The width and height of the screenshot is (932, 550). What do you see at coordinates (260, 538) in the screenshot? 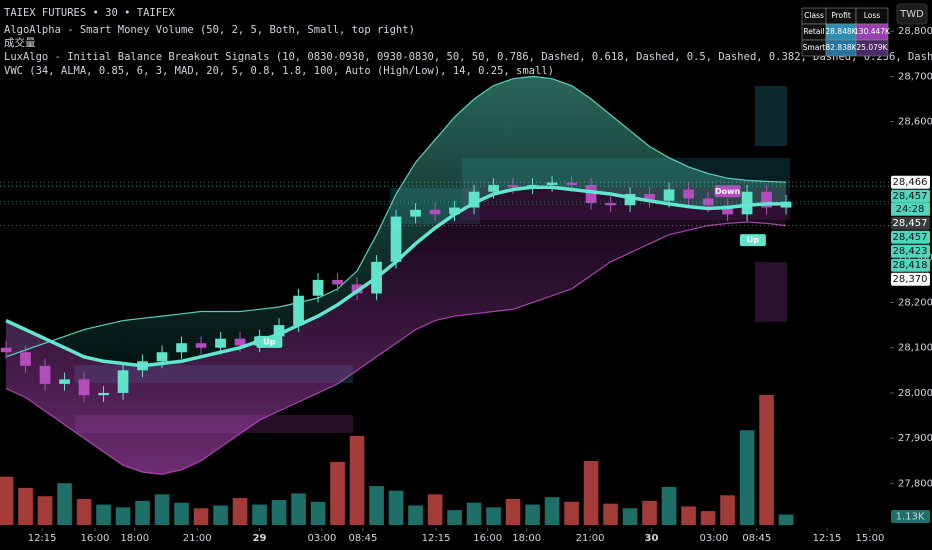
I see `x-tick-label: 29` at bounding box center [260, 538].